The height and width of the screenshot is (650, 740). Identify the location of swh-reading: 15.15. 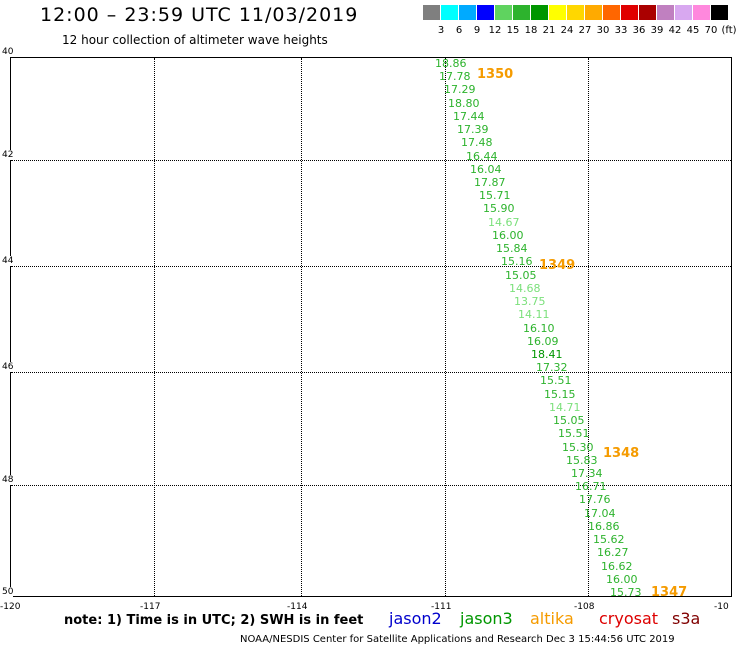
(560, 394).